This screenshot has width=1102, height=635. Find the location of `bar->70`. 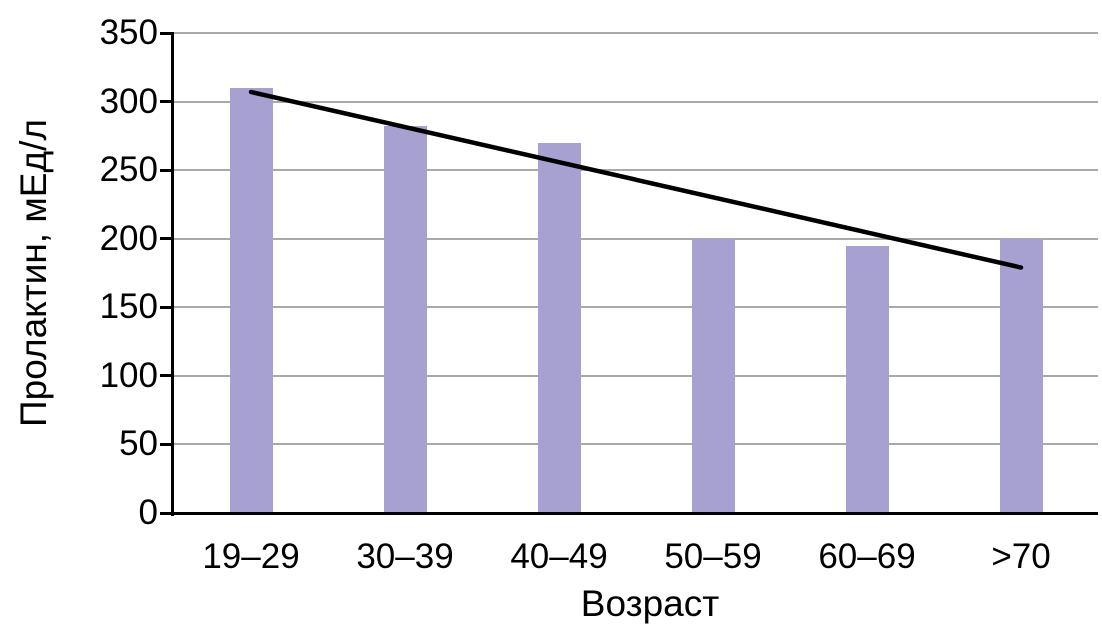

bar->70 is located at coordinates (1021, 375).